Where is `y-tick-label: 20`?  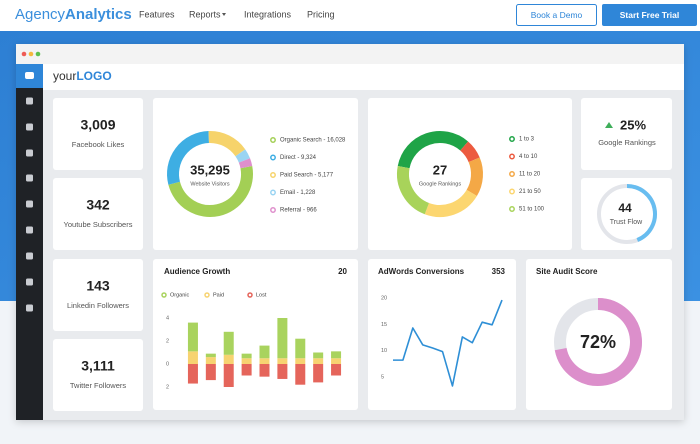
y-tick-label: 20 is located at coordinates (384, 298).